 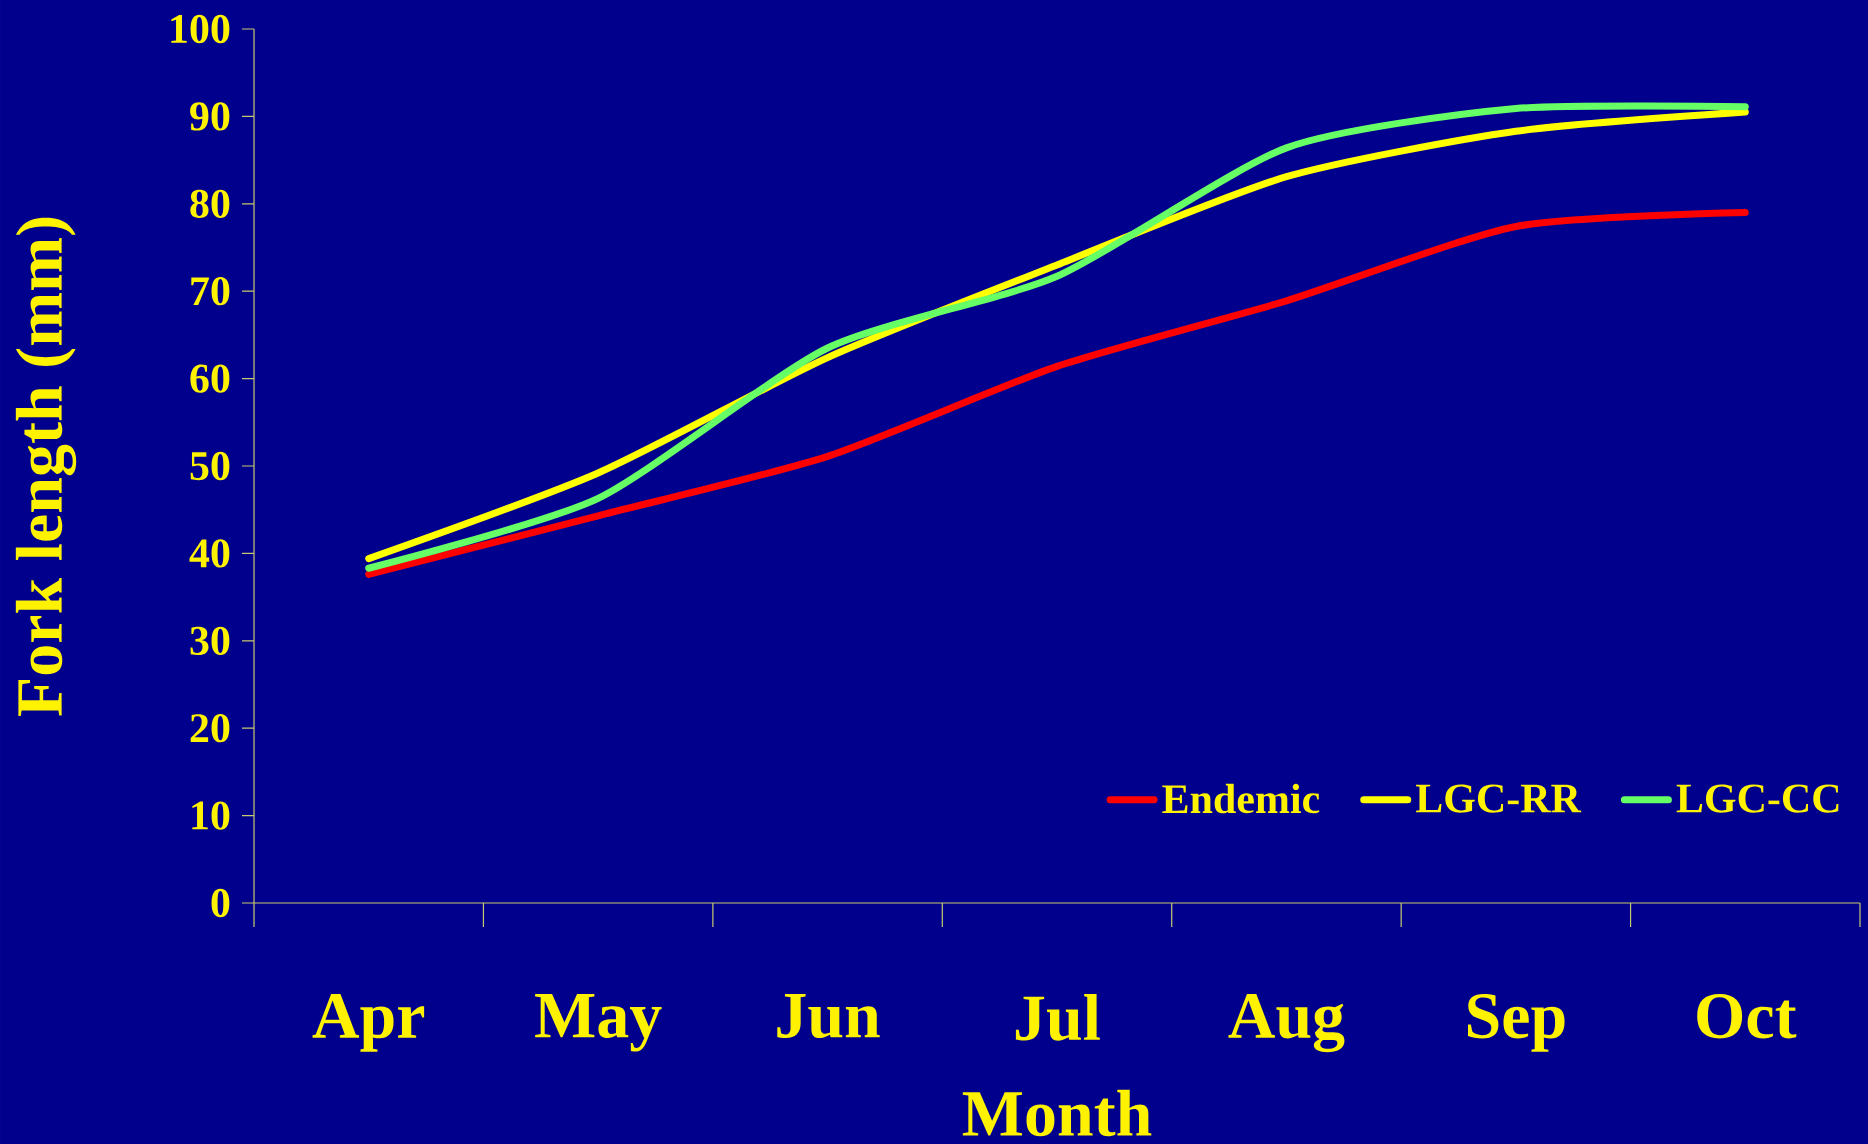 I want to click on legend-label: Endemic, so click(x=1241, y=798).